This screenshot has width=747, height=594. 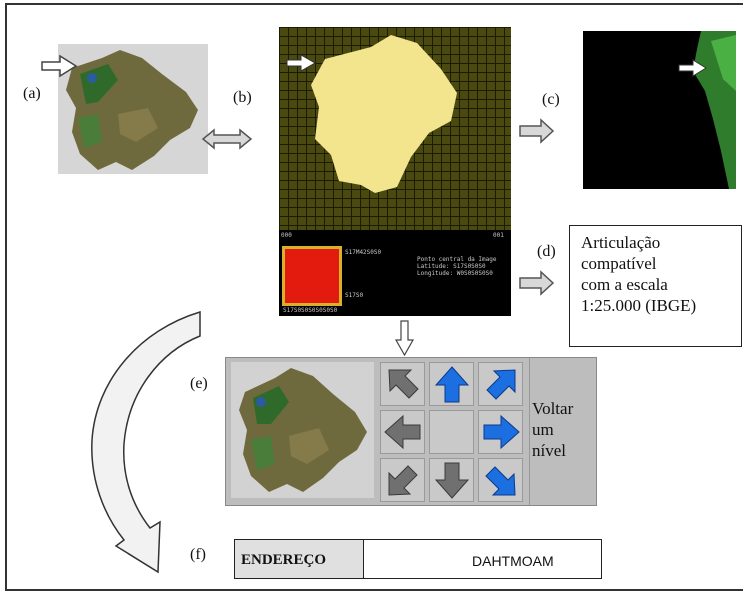 I want to click on back-one-level-button: Voltar um nível, so click(x=562, y=431).